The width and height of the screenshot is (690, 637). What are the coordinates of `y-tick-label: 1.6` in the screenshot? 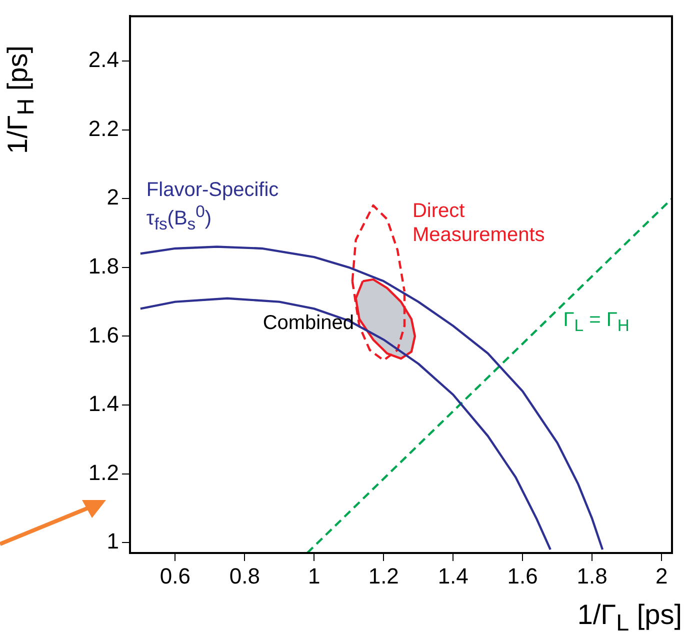 It's located at (103, 335).